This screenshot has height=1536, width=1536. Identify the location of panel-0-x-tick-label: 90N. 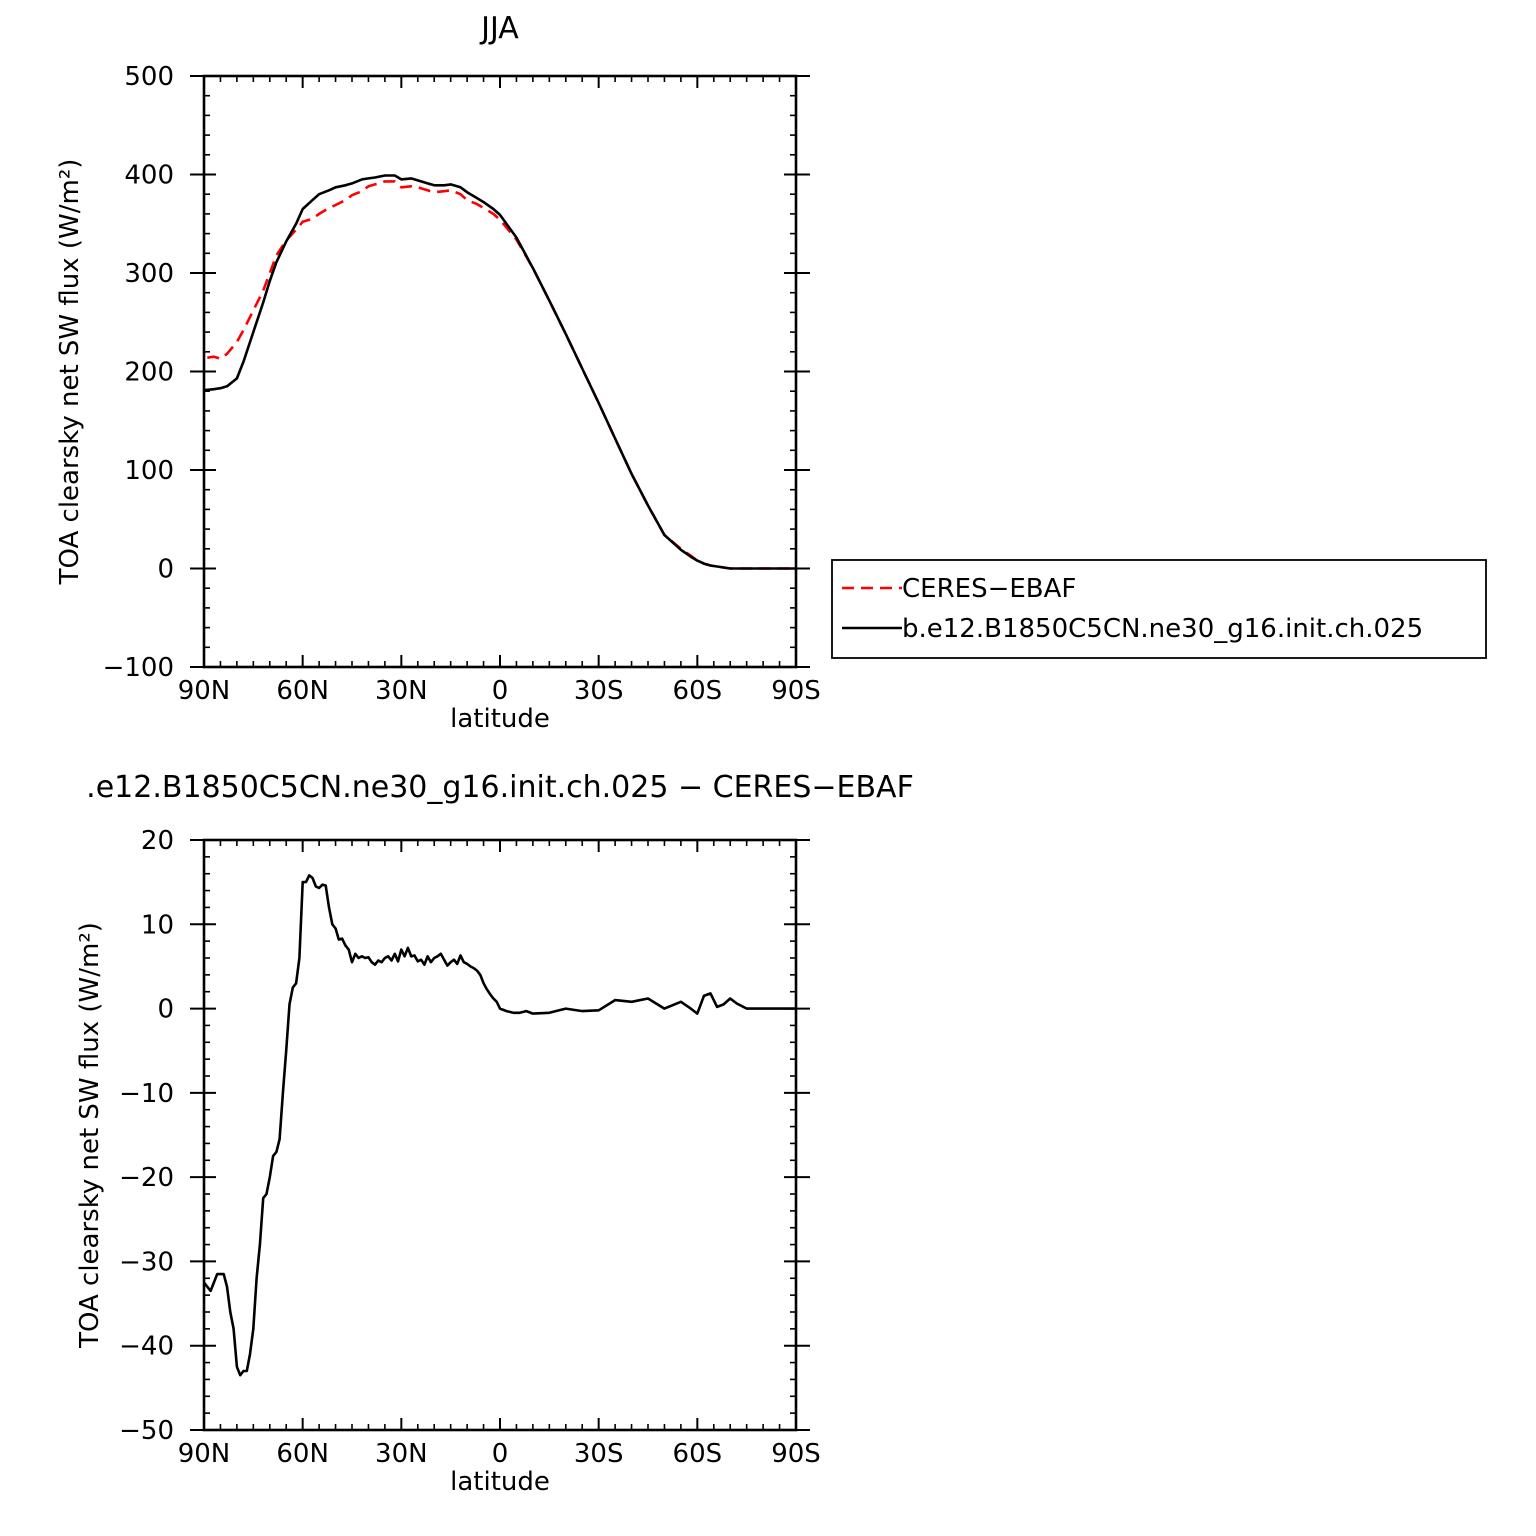
(204, 691).